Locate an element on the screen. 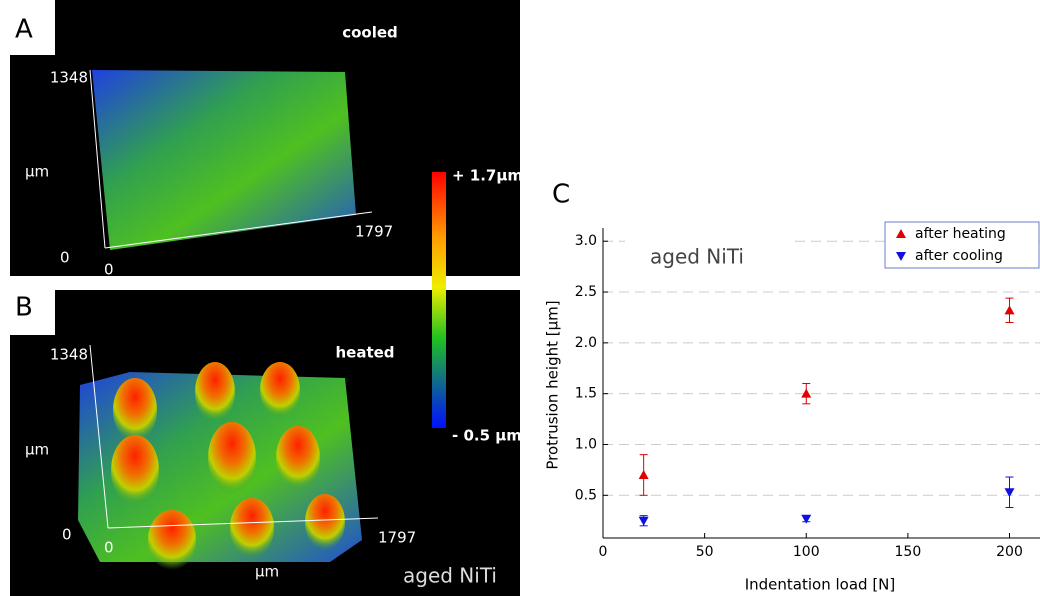 This screenshot has height=596, width=1040. y-axis-label: Protrusion height [µm] is located at coordinates (553, 384).